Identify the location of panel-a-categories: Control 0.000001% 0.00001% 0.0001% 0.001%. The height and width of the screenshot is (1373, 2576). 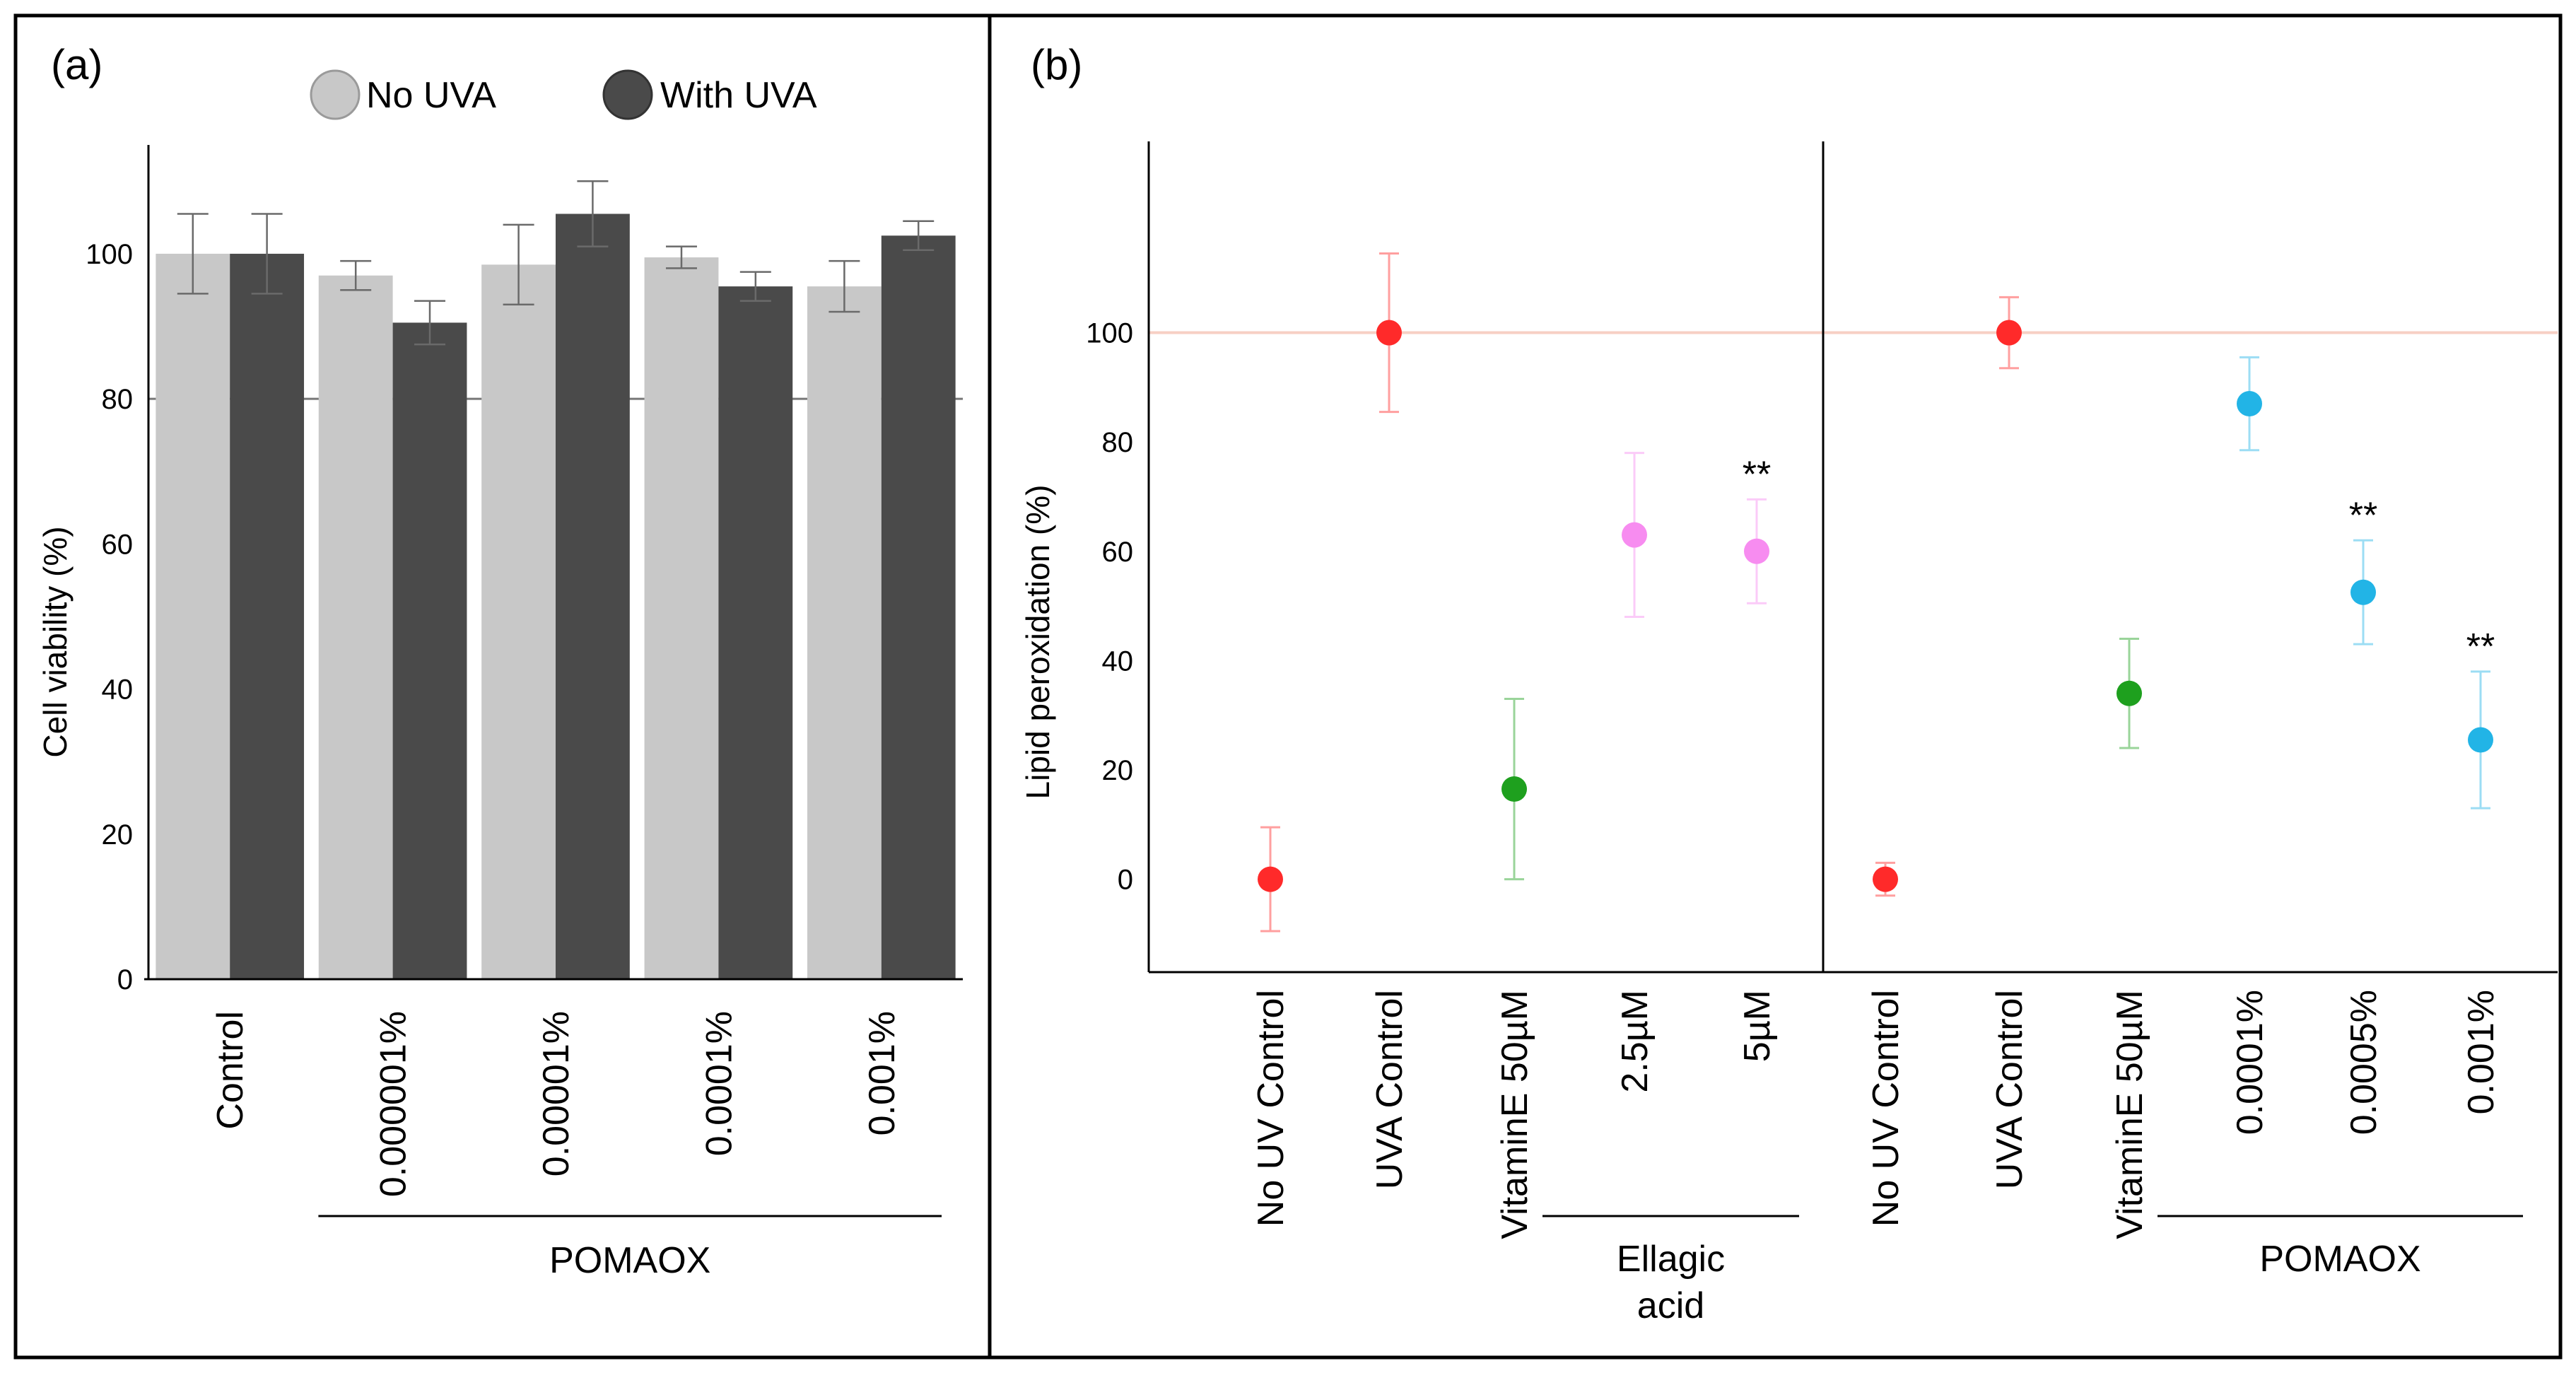
(556, 1104).